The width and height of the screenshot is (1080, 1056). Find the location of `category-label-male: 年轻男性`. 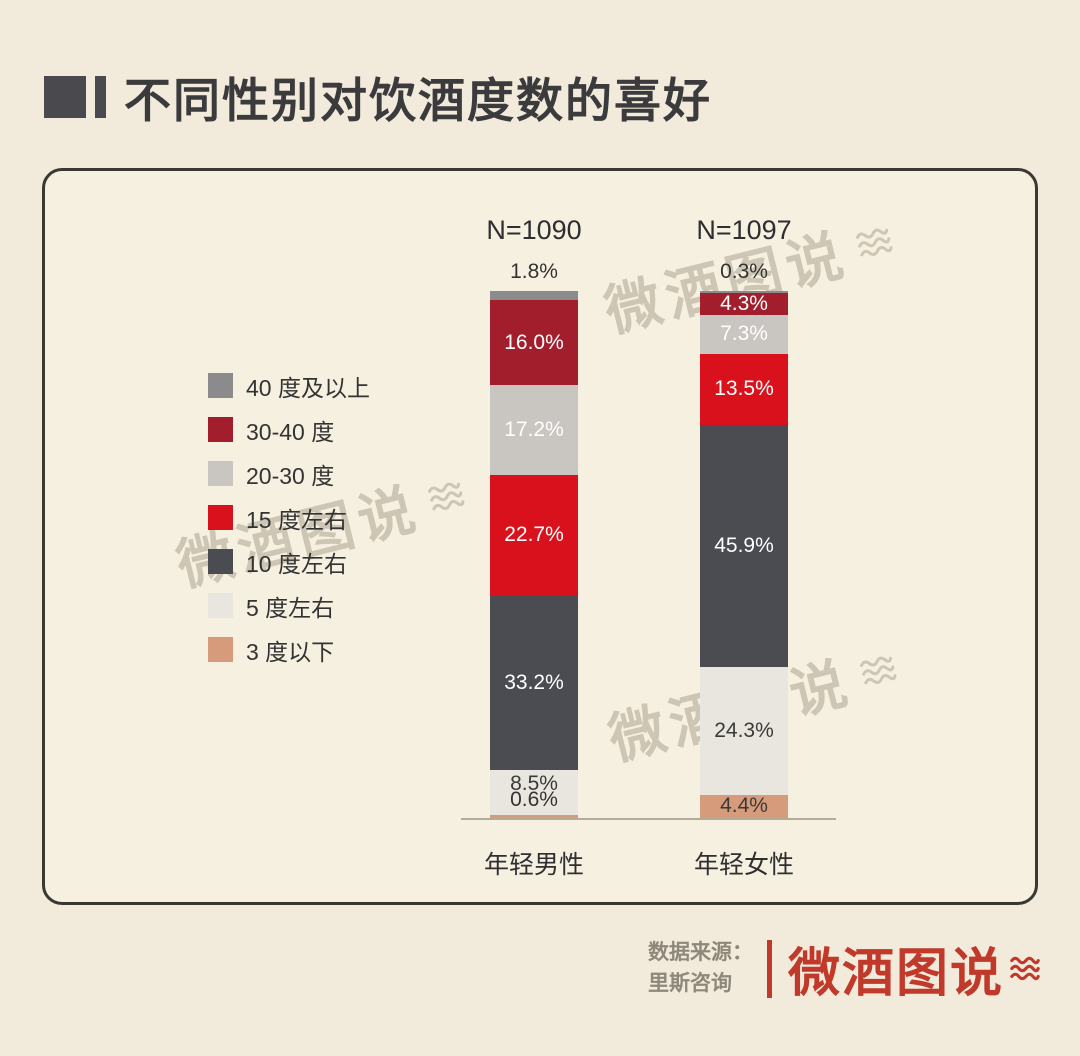

category-label-male: 年轻男性 is located at coordinates (534, 865).